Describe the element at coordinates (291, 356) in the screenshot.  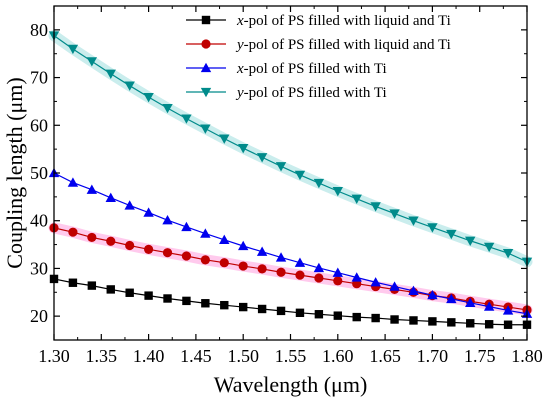
I see `x-tick-label: 1.55` at that location.